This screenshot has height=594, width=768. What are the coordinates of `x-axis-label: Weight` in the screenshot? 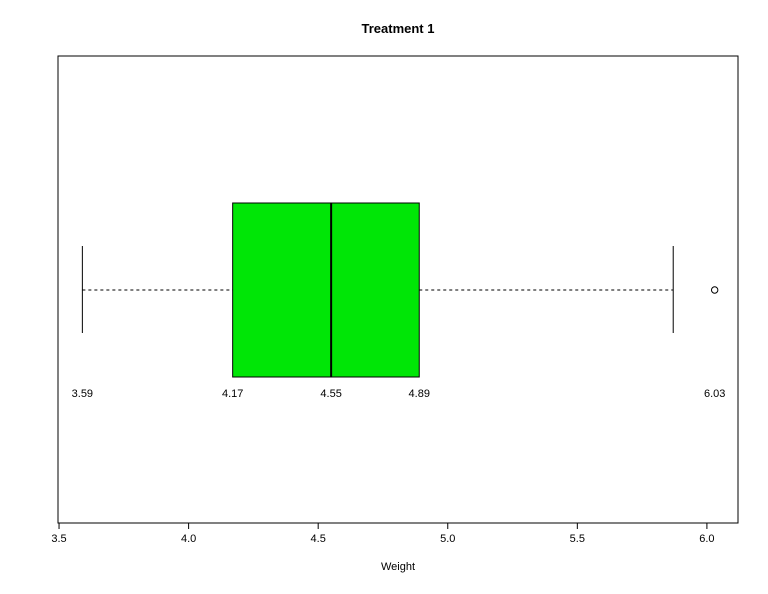 It's located at (398, 567).